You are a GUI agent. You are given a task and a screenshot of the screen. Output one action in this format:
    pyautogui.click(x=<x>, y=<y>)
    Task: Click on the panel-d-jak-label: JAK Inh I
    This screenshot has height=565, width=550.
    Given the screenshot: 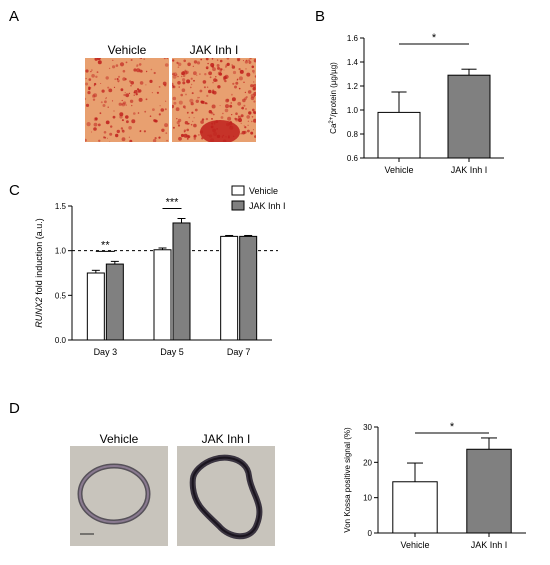 What is the action you would take?
    pyautogui.click(x=226, y=439)
    